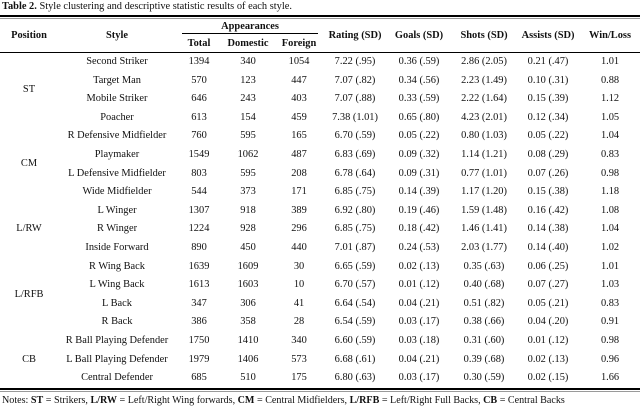 This screenshot has width=640, height=407. Describe the element at coordinates (355, 117) in the screenshot. I see `value-cell: 7.38 (1.01)` at that location.